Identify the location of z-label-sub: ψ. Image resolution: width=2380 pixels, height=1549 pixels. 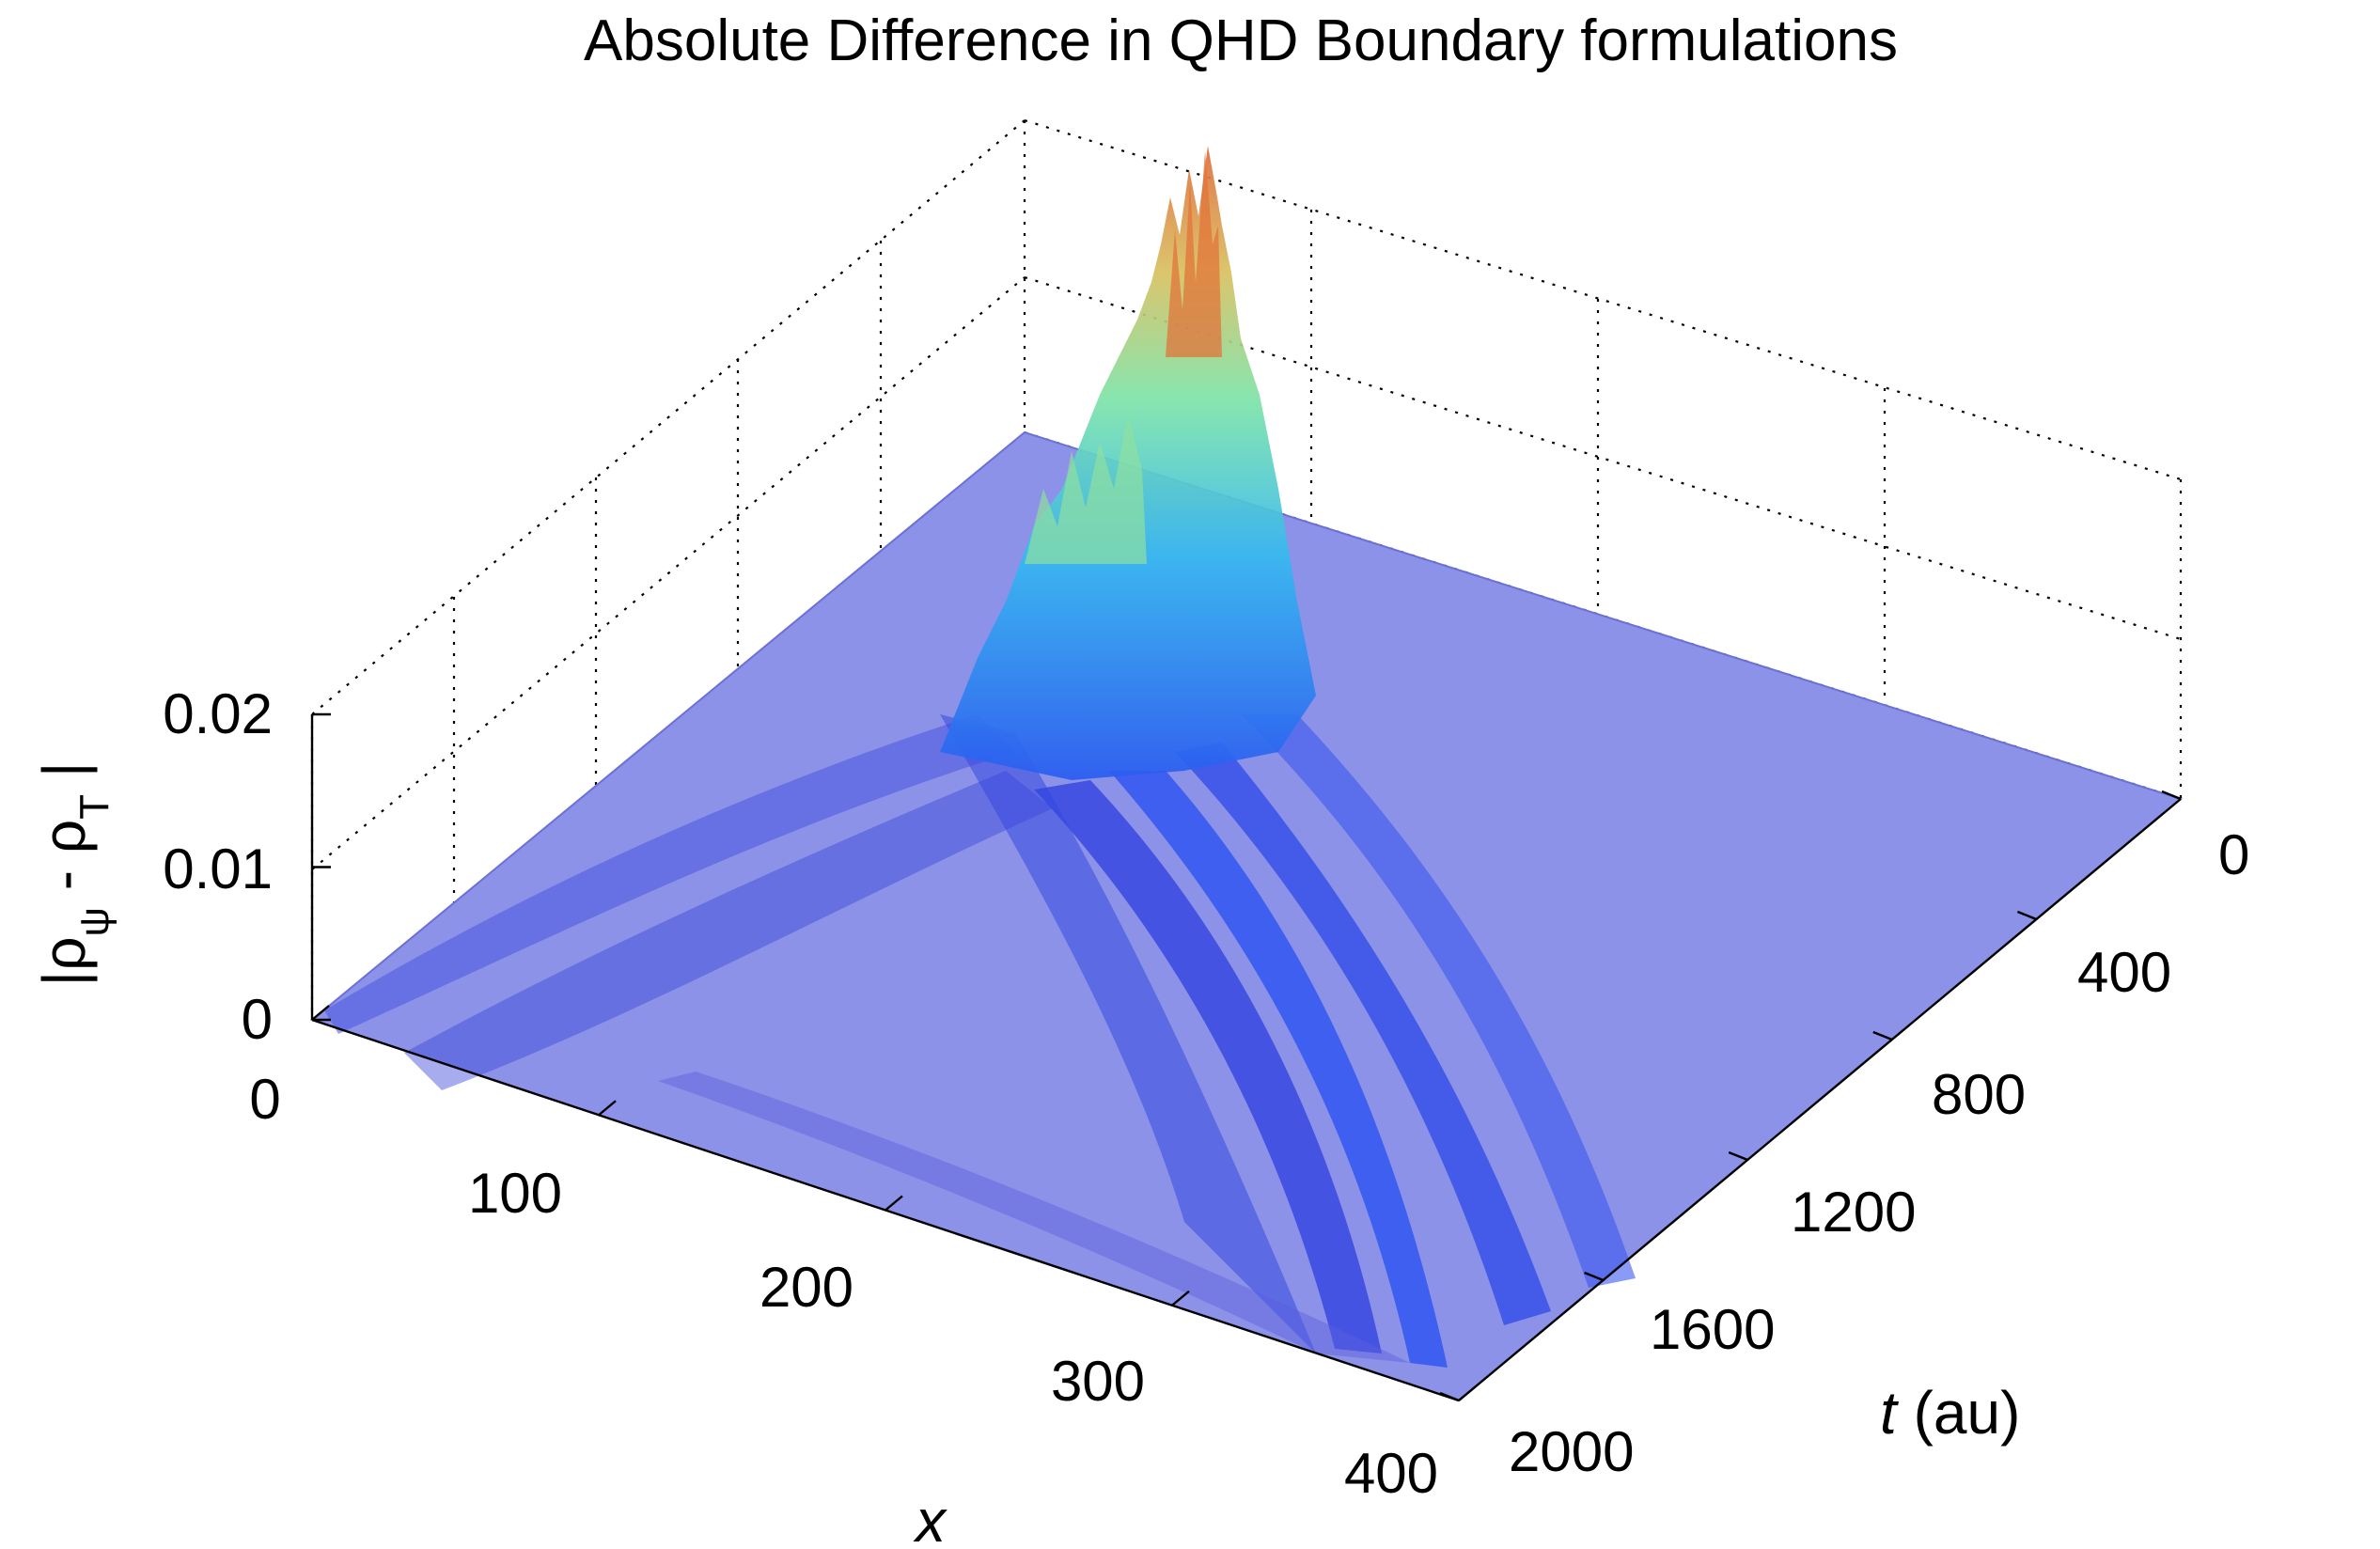
(94, 921).